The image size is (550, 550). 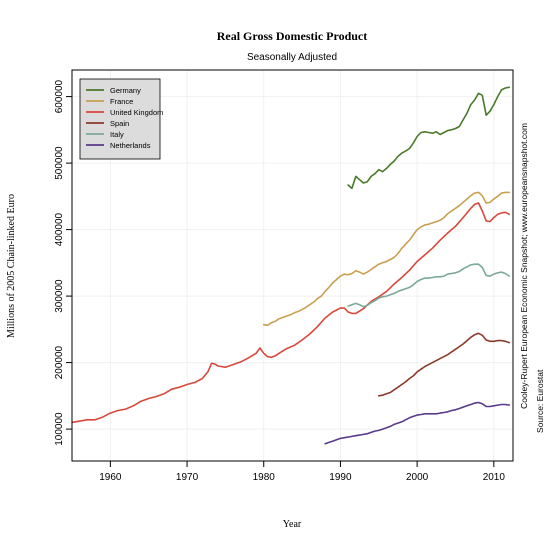 What do you see at coordinates (187, 477) in the screenshot?
I see `x-tick-label: 1970` at bounding box center [187, 477].